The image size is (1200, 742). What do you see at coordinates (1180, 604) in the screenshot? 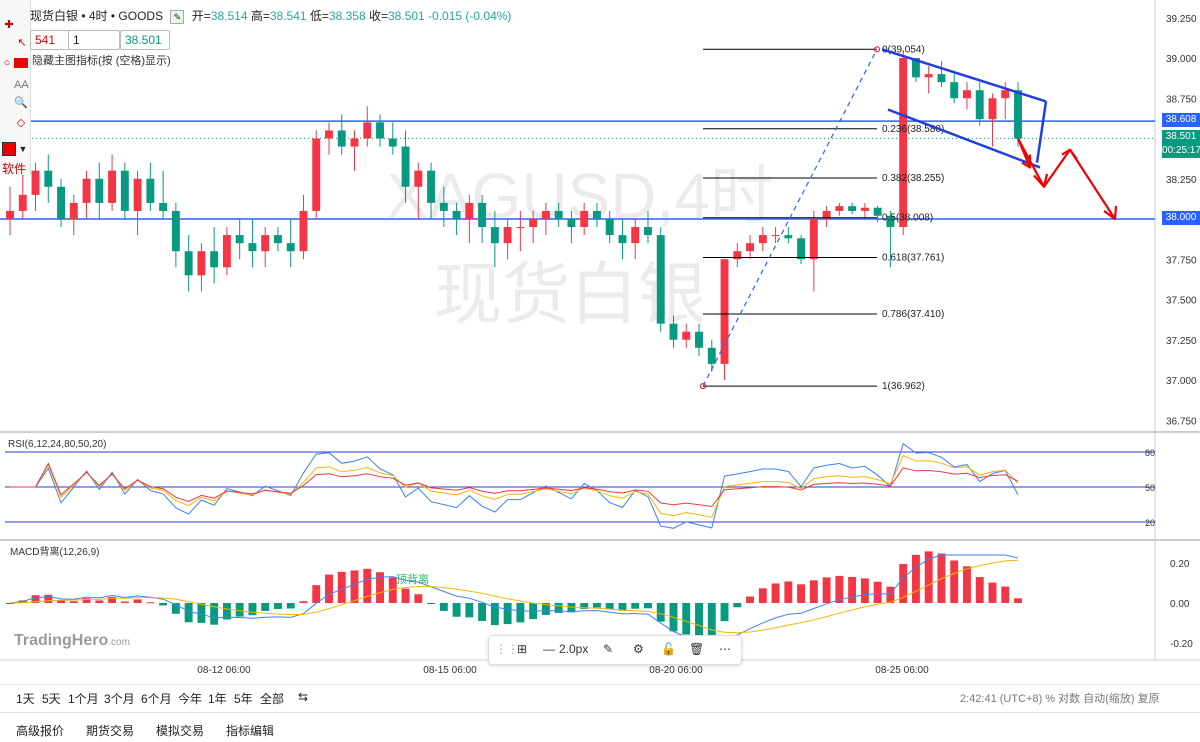
I see `macd-tick-label: 0.00` at bounding box center [1180, 604].